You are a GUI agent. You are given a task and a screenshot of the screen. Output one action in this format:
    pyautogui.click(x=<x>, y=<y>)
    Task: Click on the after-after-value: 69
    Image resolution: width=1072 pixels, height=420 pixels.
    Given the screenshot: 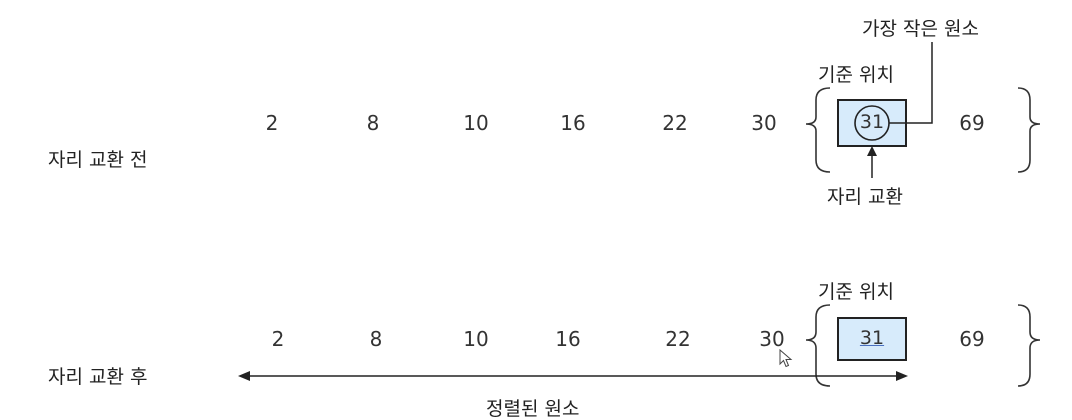 What is the action you would take?
    pyautogui.click(x=972, y=339)
    